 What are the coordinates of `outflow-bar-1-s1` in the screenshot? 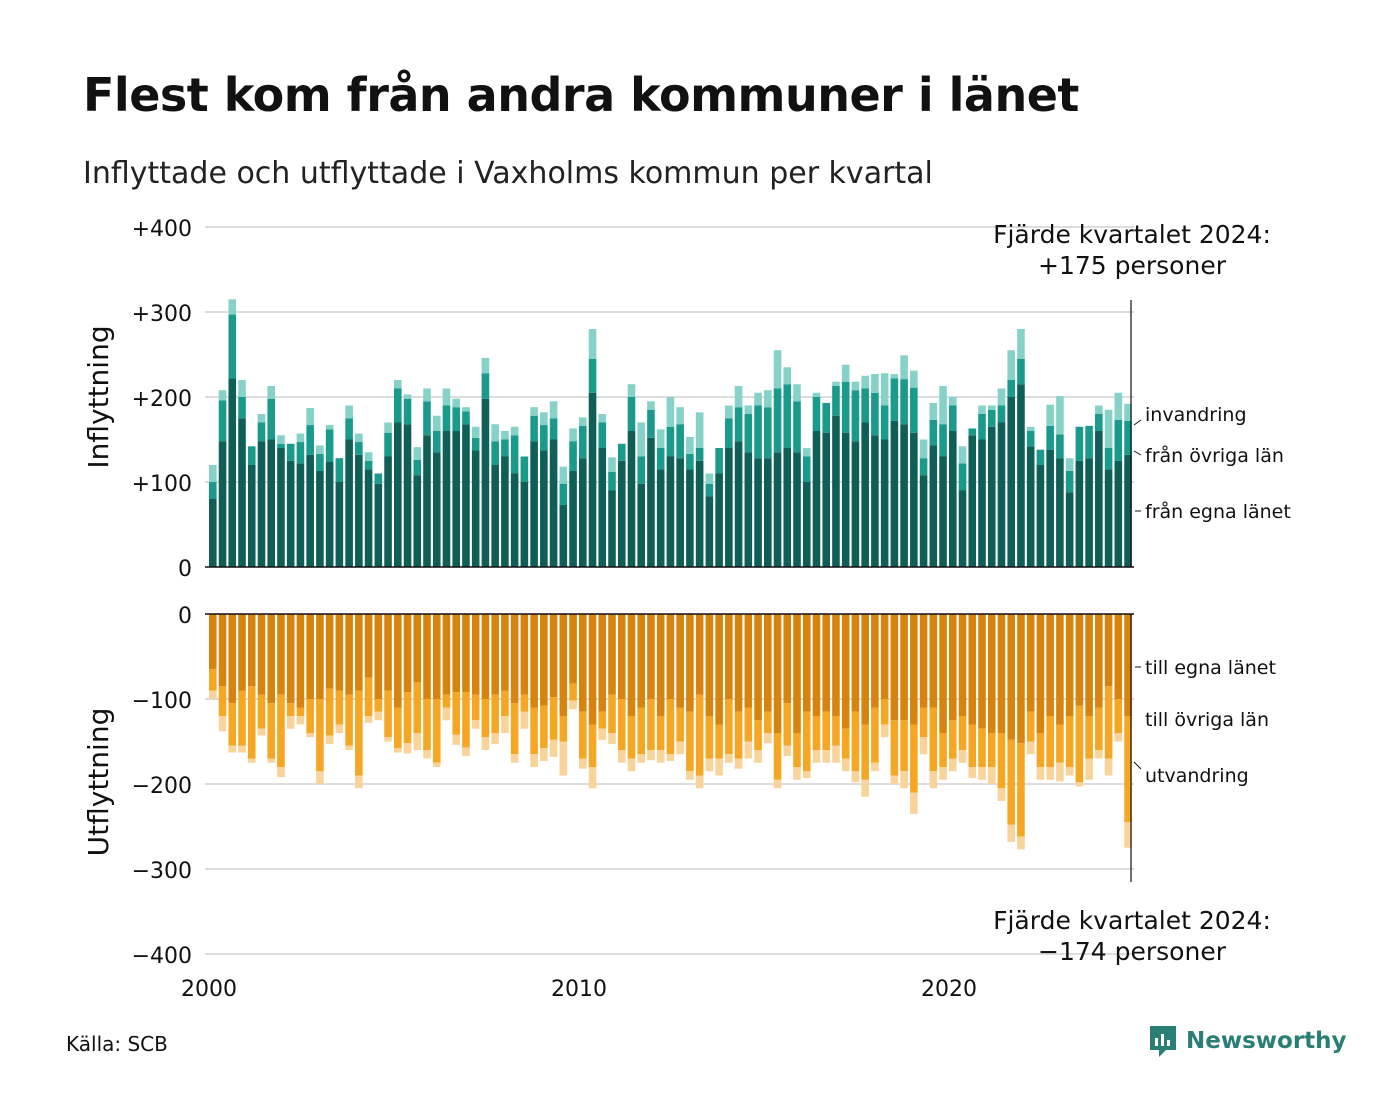 It's located at (222, 701).